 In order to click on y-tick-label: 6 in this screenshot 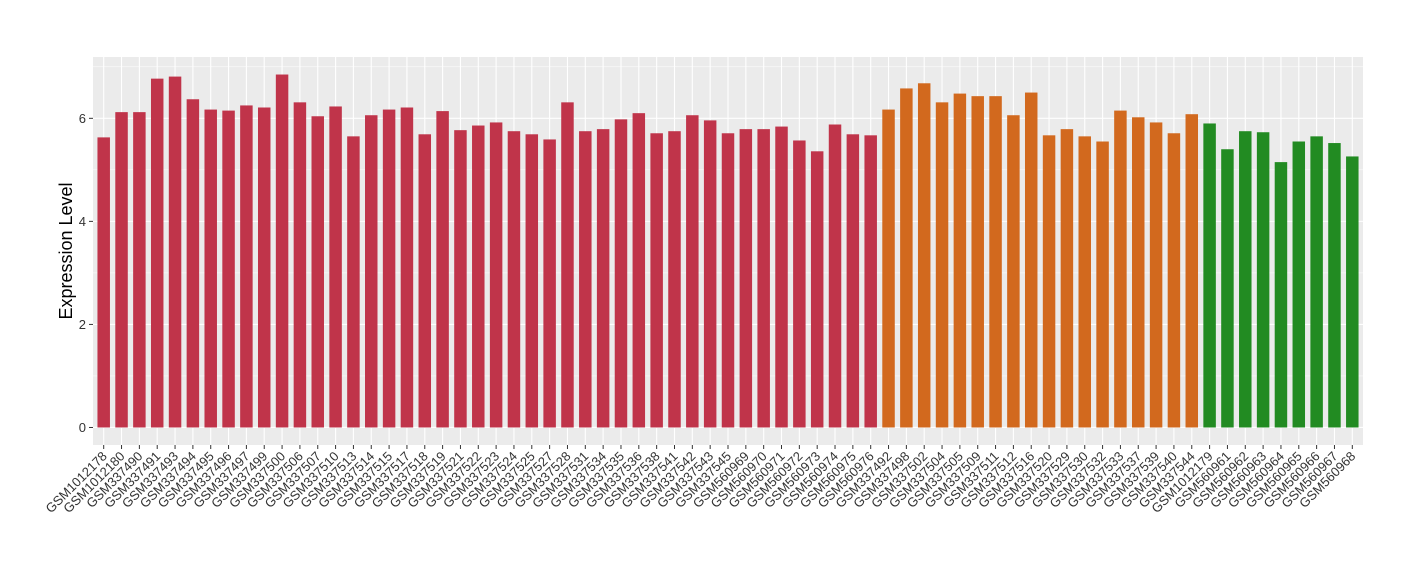, I will do `click(82, 118)`.